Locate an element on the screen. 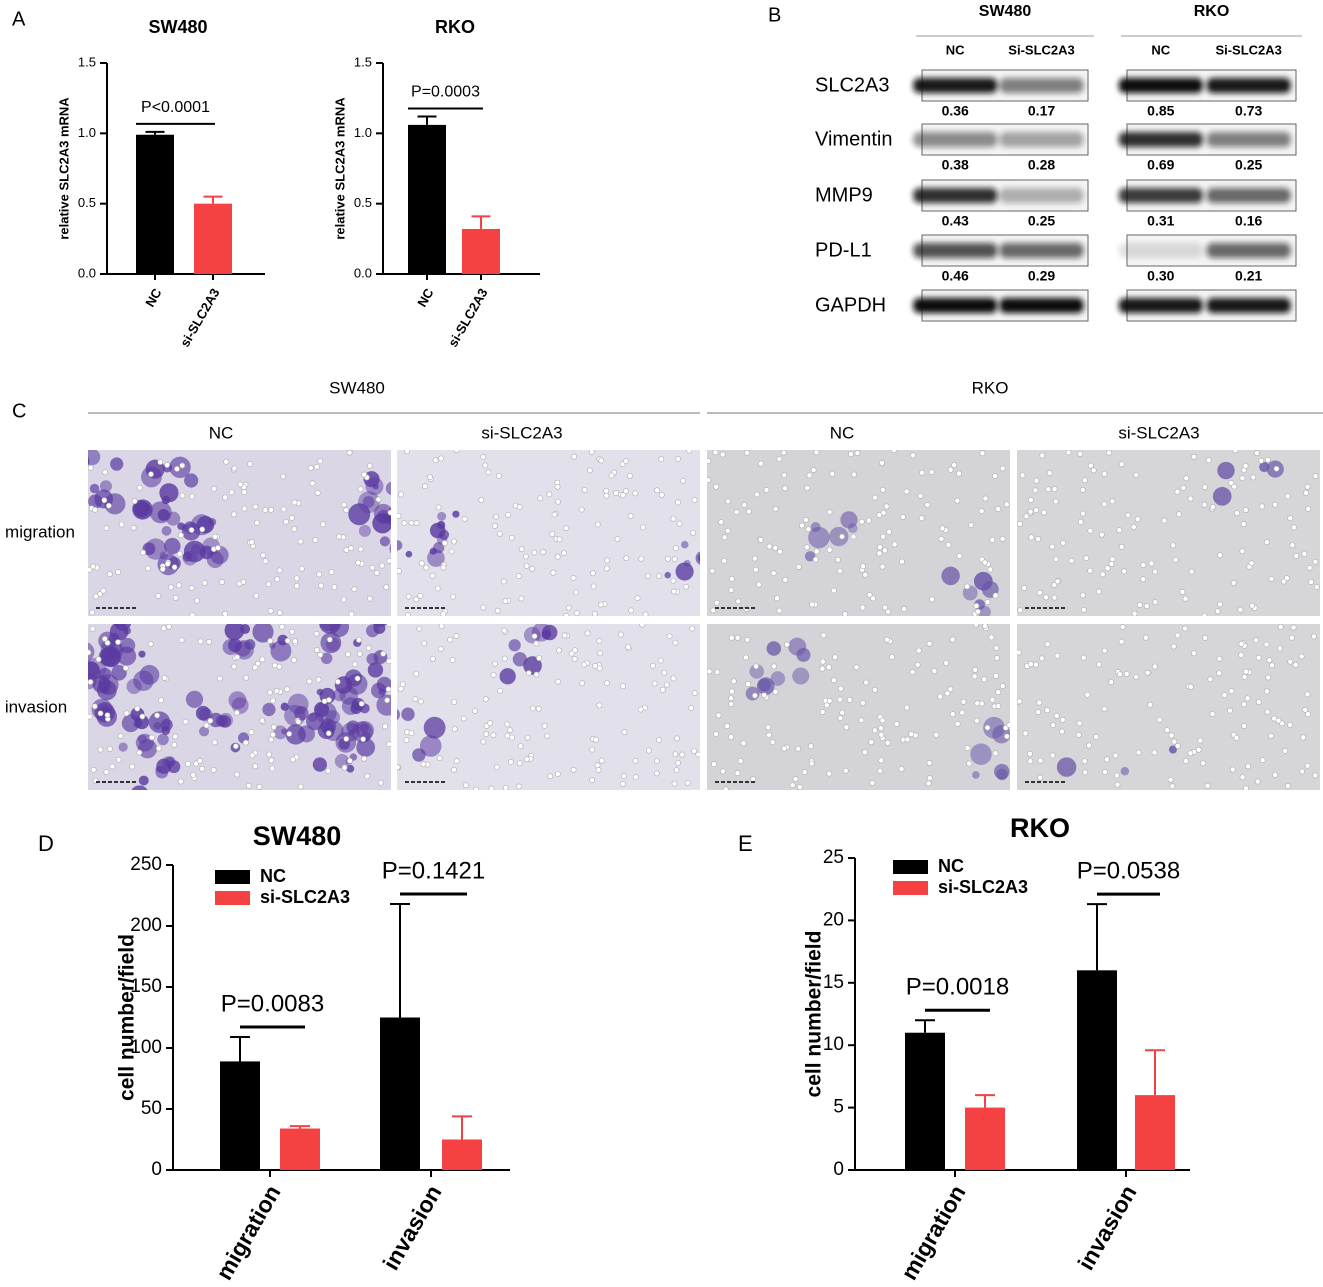 This screenshot has width=1323, height=1287. band-quantification: 0.31 is located at coordinates (1160, 221).